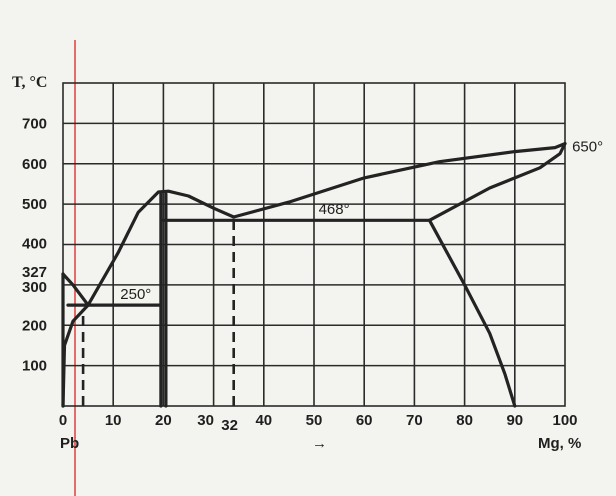 This screenshot has width=616, height=496. What do you see at coordinates (113, 420) in the screenshot?
I see `x-tick-label: 10` at bounding box center [113, 420].